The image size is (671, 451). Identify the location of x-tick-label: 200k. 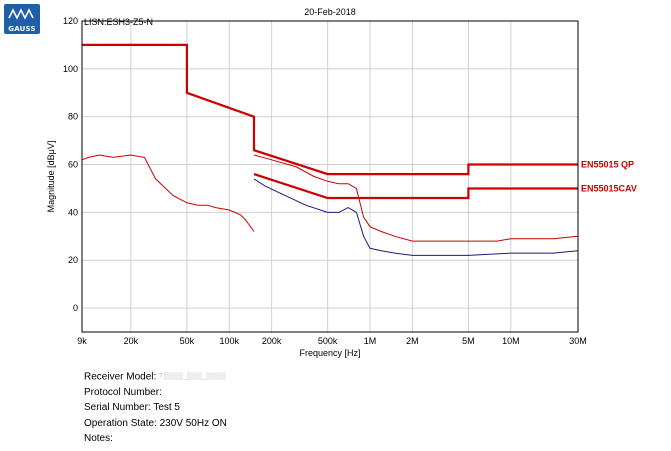
(272, 341).